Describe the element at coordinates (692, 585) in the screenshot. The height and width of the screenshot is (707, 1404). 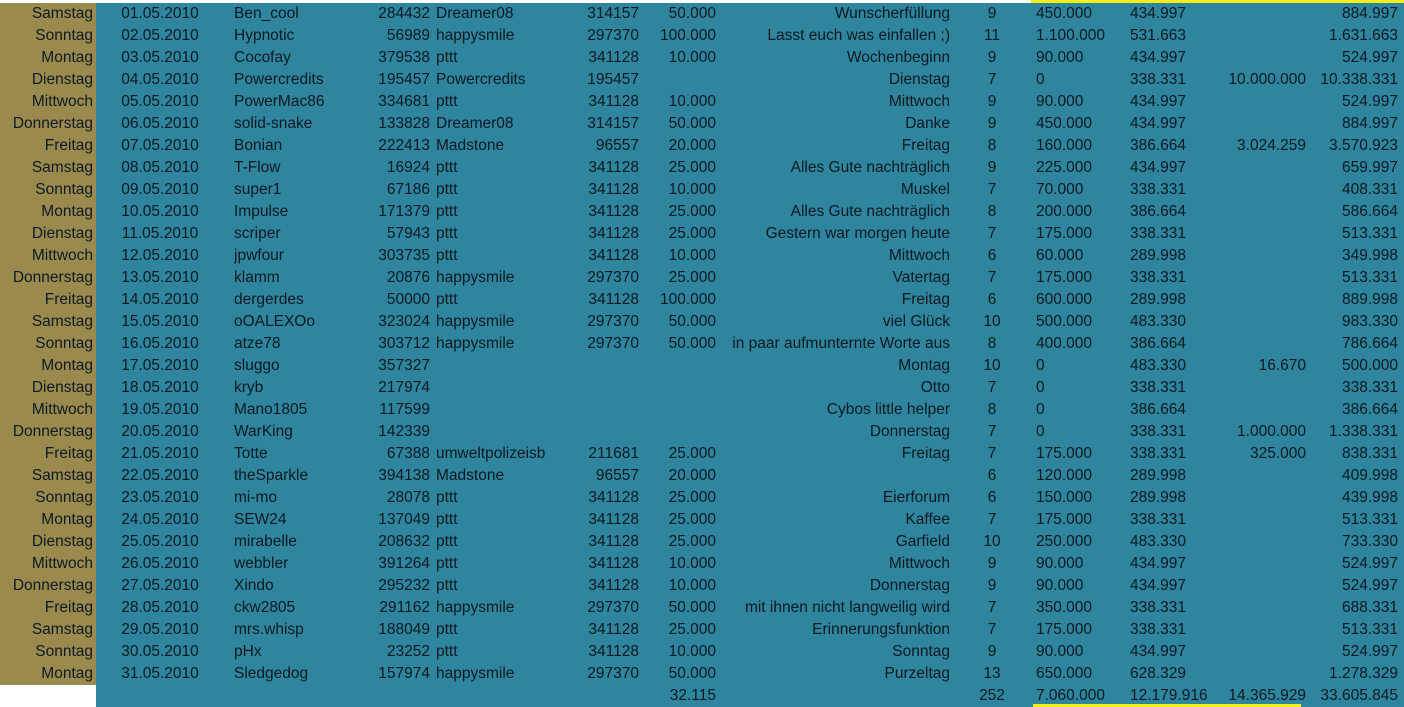
I see `cell-amount: 10.000` at that location.